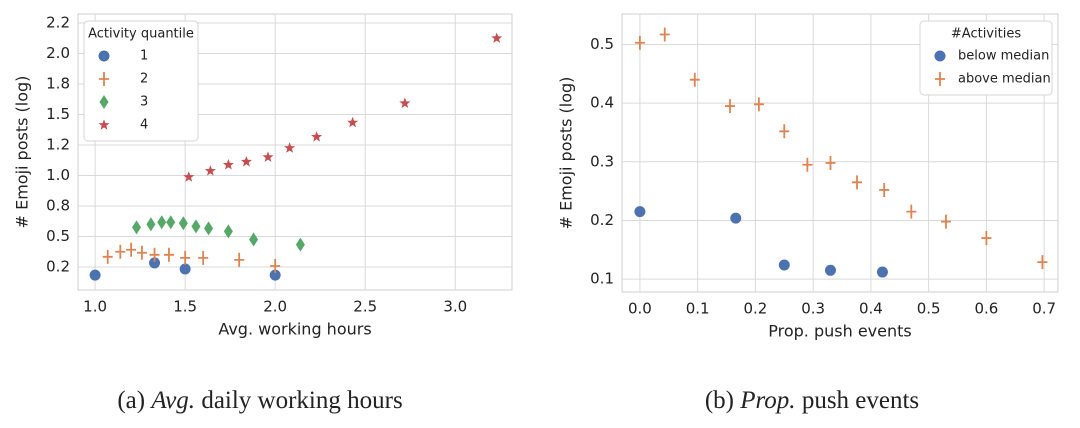  What do you see at coordinates (767, 400) in the screenshot?
I see `caption-emphasis: Prop.` at bounding box center [767, 400].